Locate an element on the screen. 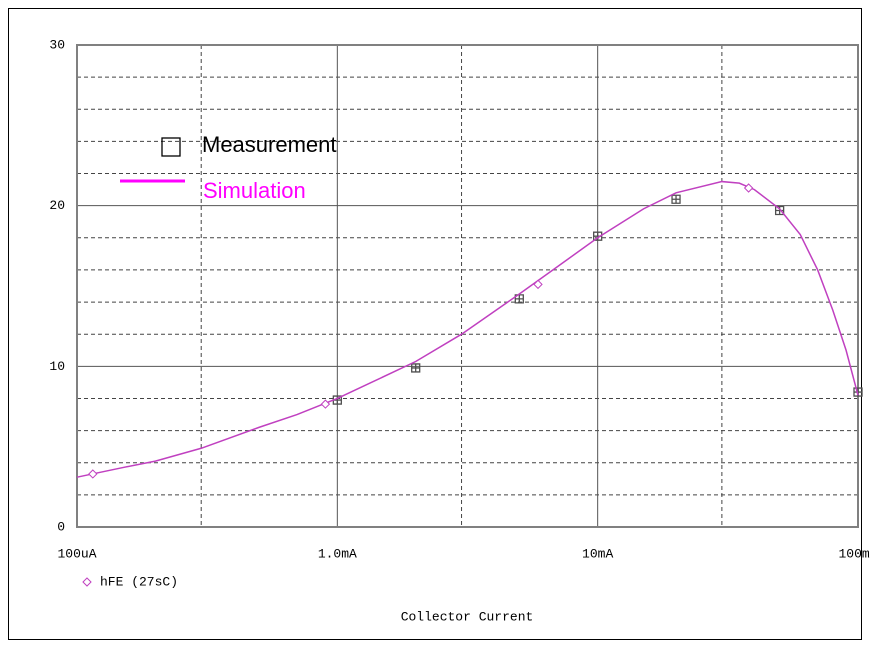  y-tick-label: 10 is located at coordinates (57, 366).